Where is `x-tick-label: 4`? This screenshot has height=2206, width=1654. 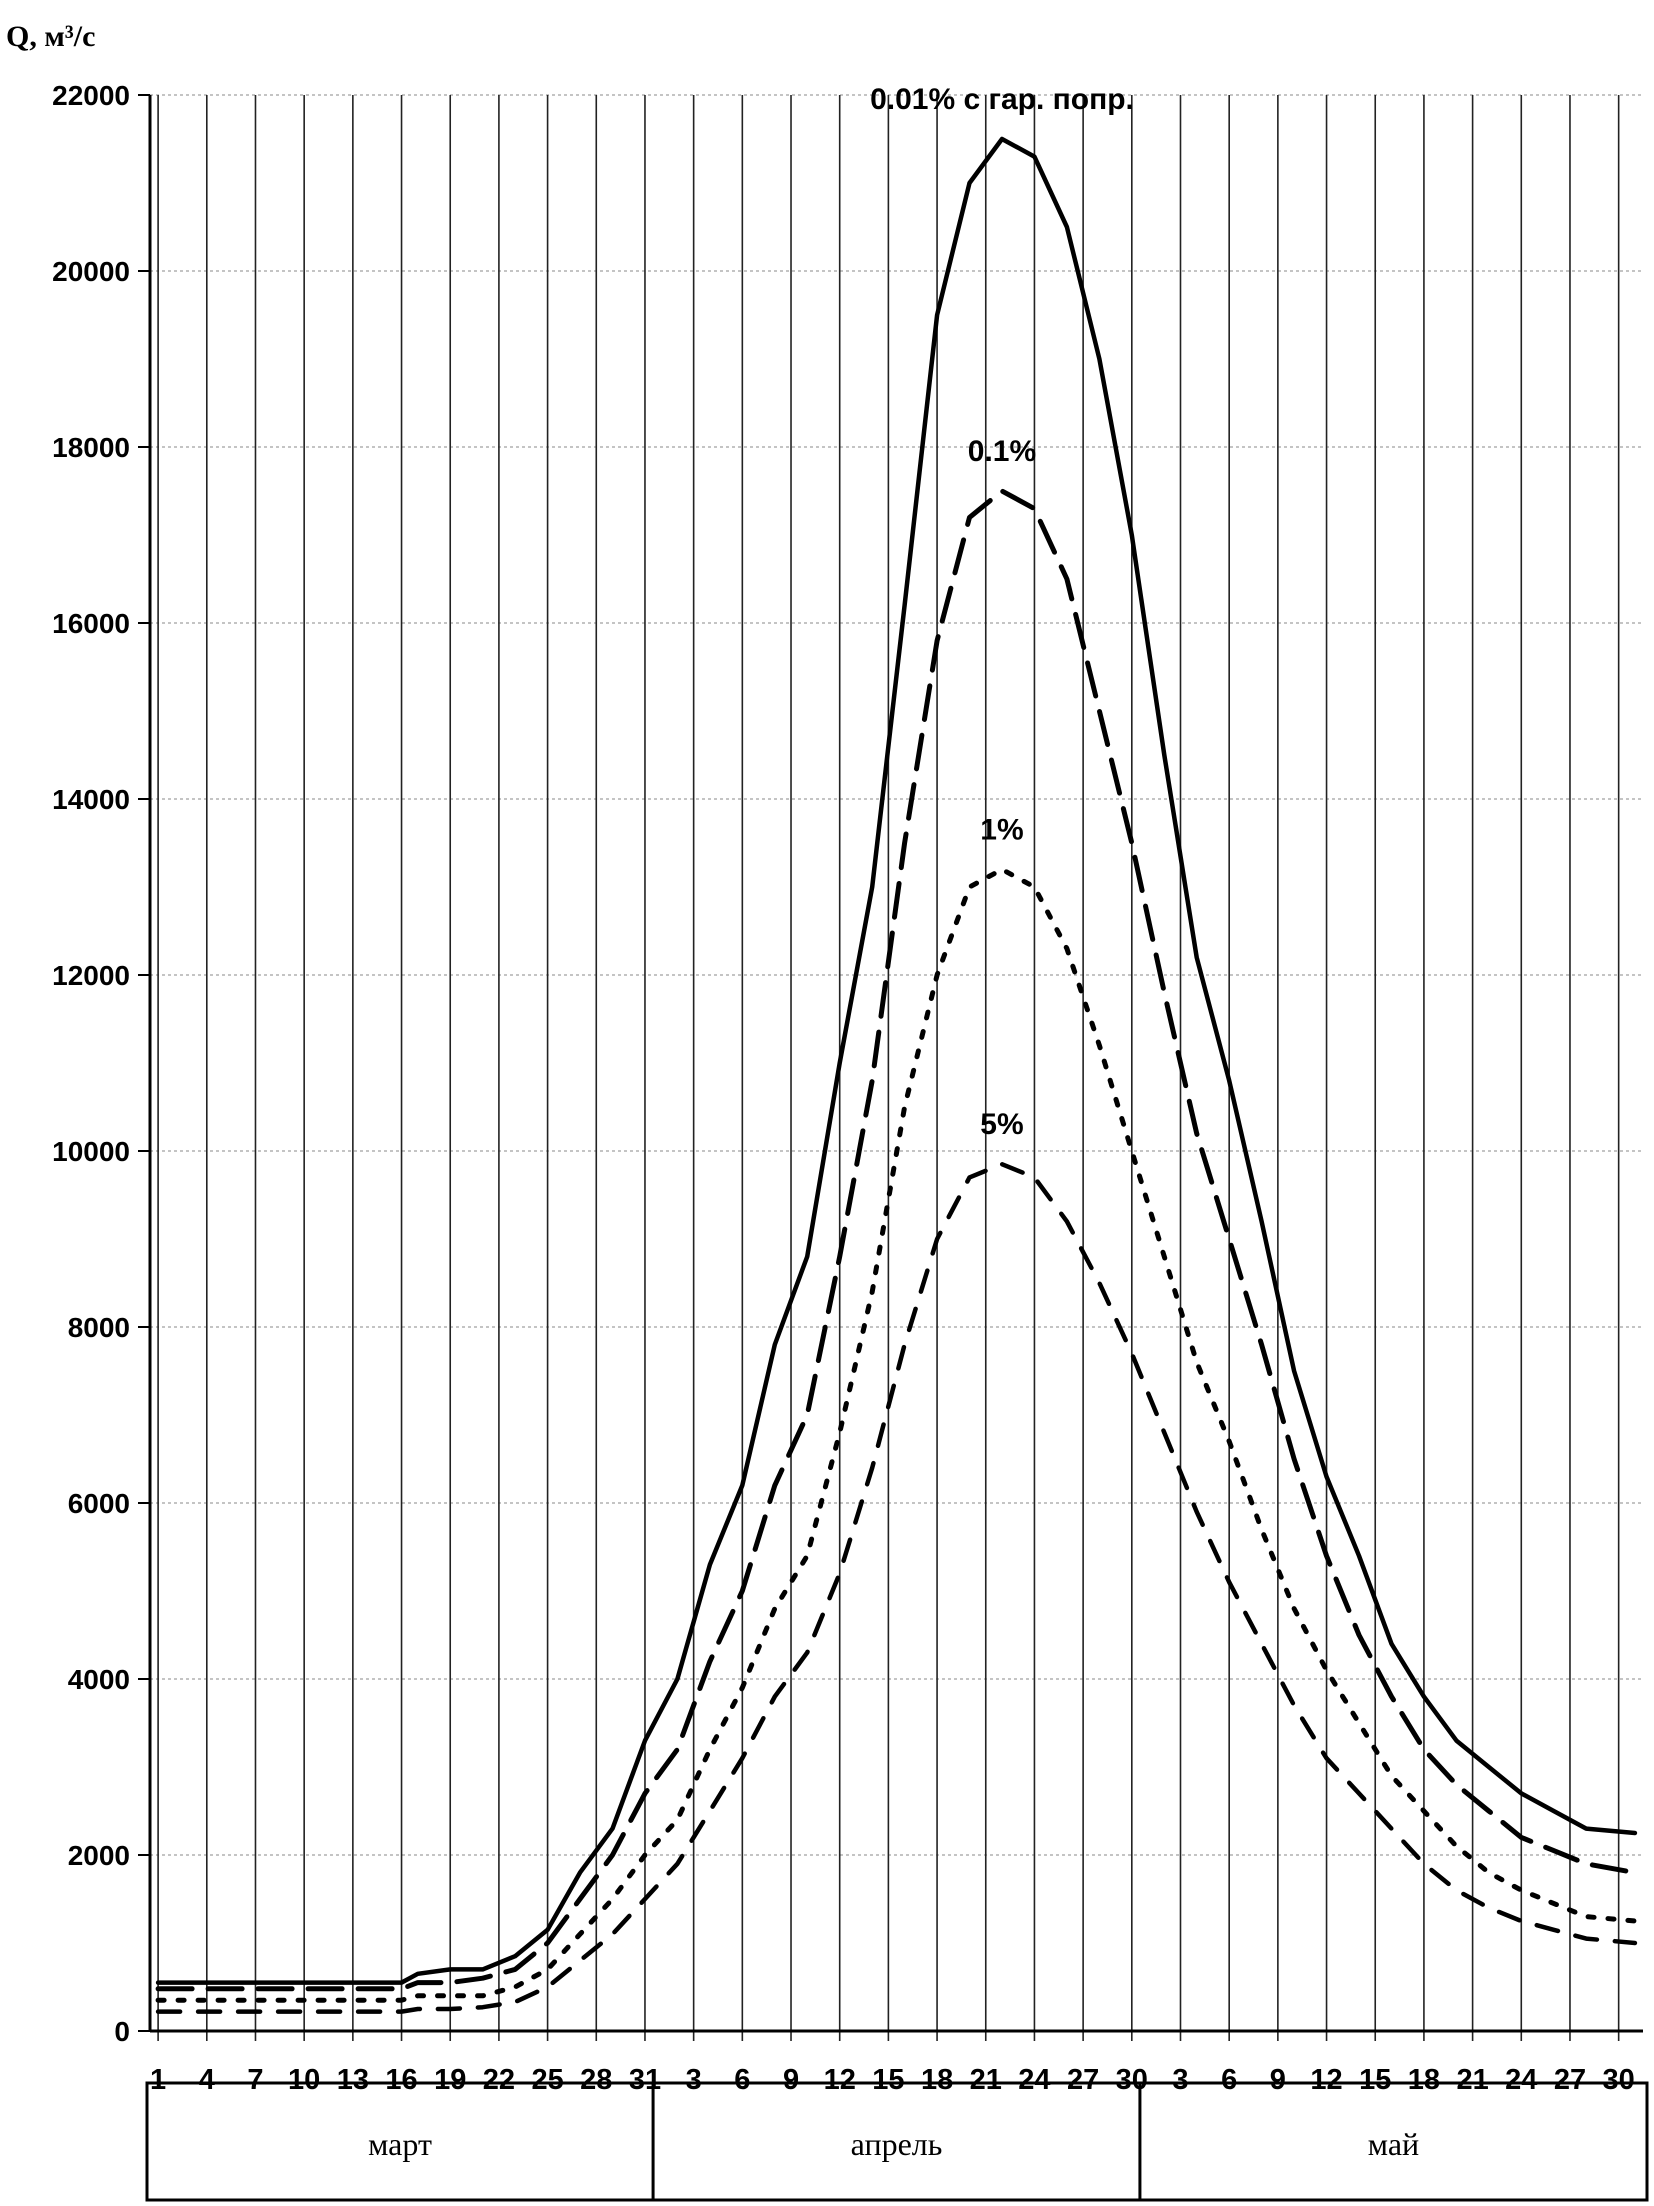 x-tick-label: 4 is located at coordinates (207, 2080).